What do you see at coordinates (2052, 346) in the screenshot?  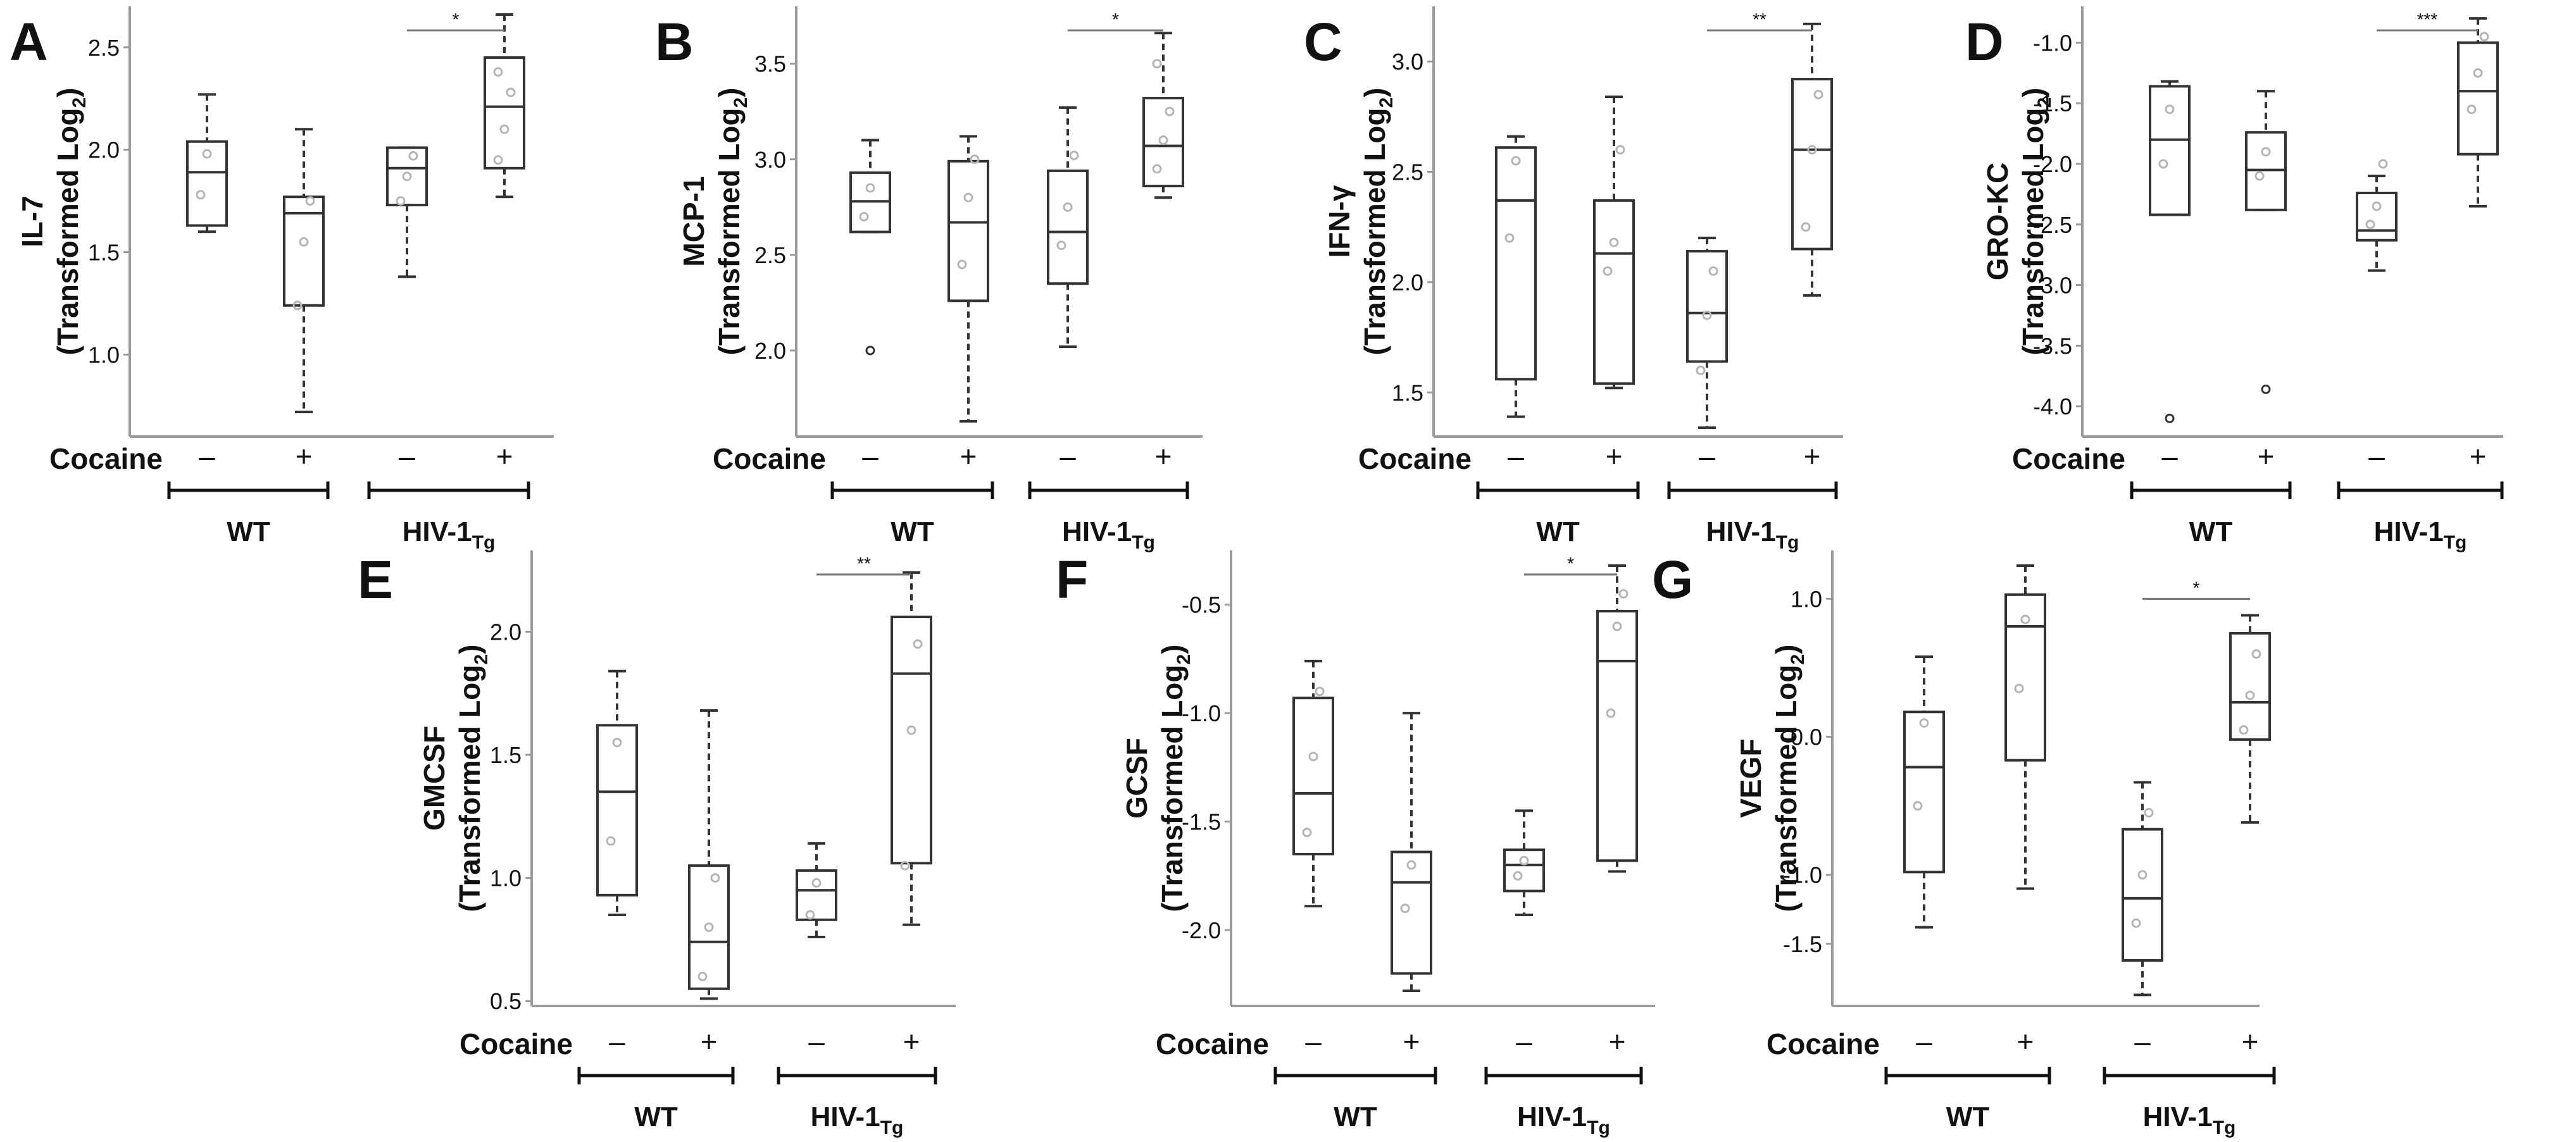 I see `y-tick-label: -3.5` at bounding box center [2052, 346].